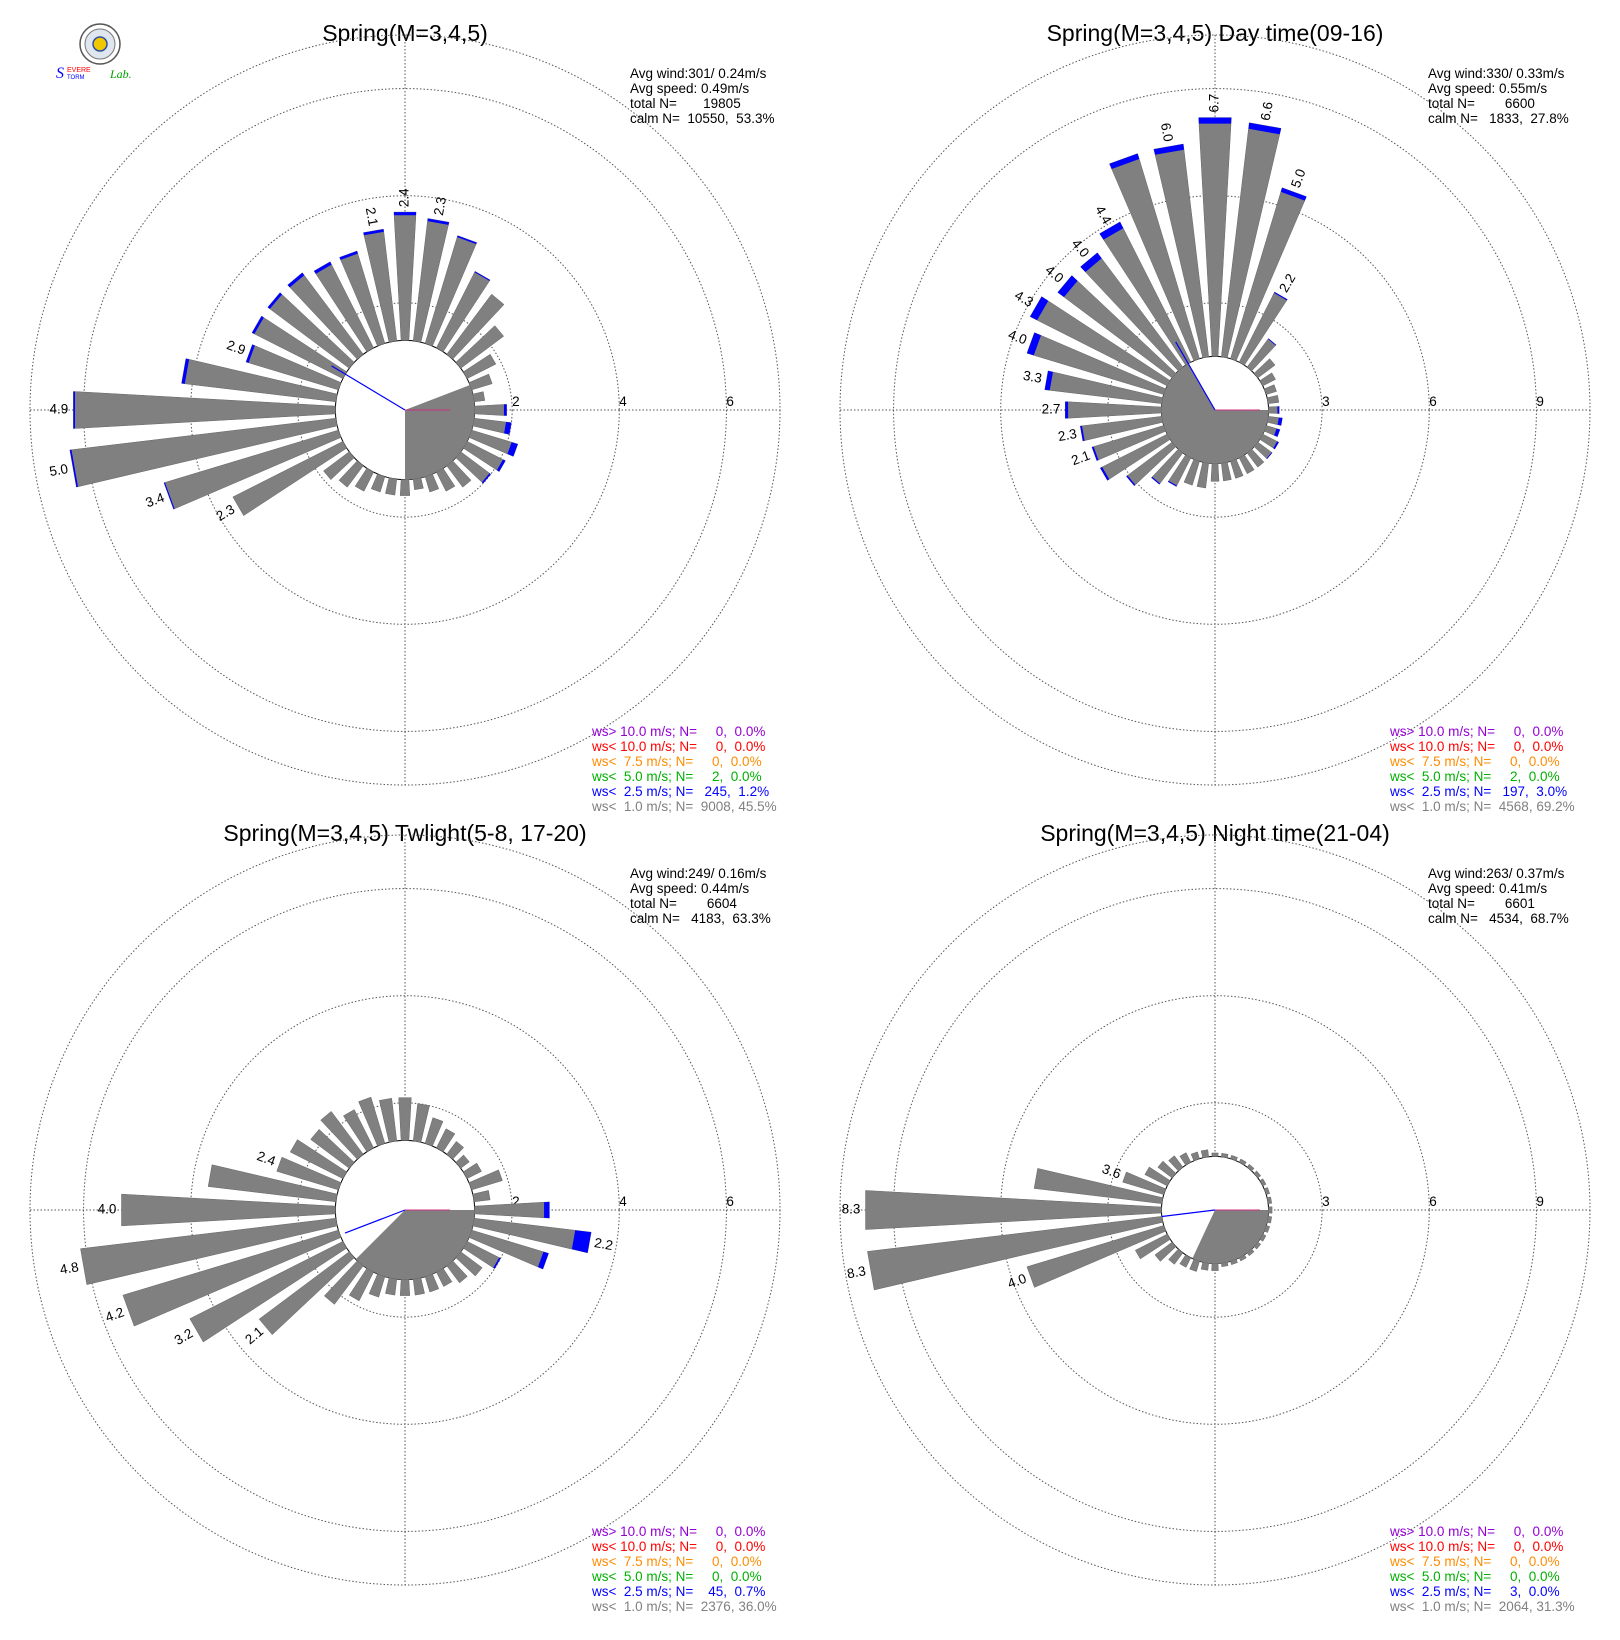  Describe the element at coordinates (1024, 298) in the screenshot. I see `bar-value-label: 4.3` at that location.